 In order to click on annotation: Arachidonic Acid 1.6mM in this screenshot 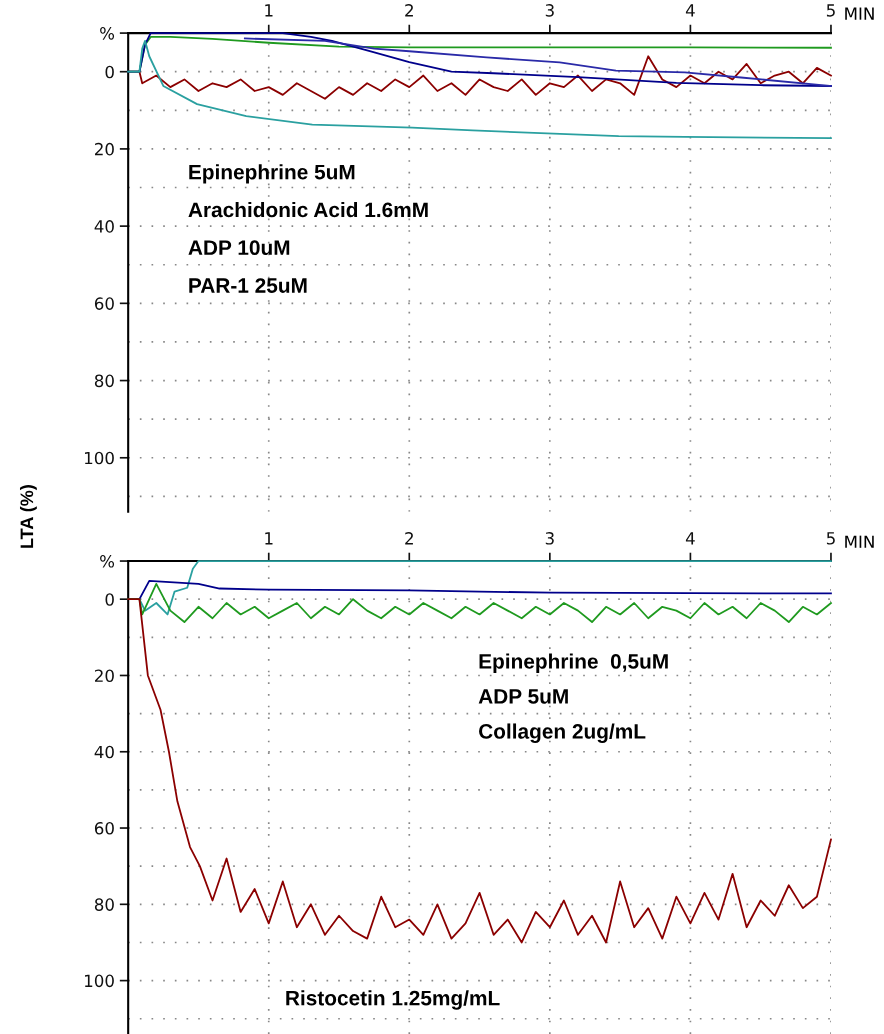, I will do `click(308, 209)`.